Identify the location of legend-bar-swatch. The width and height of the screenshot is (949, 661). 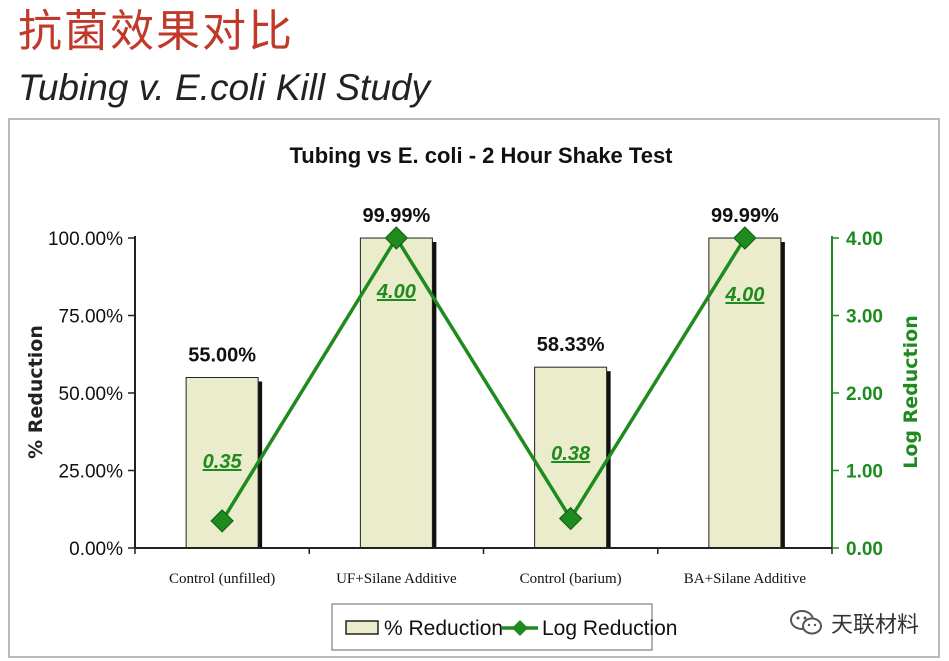
(362, 627).